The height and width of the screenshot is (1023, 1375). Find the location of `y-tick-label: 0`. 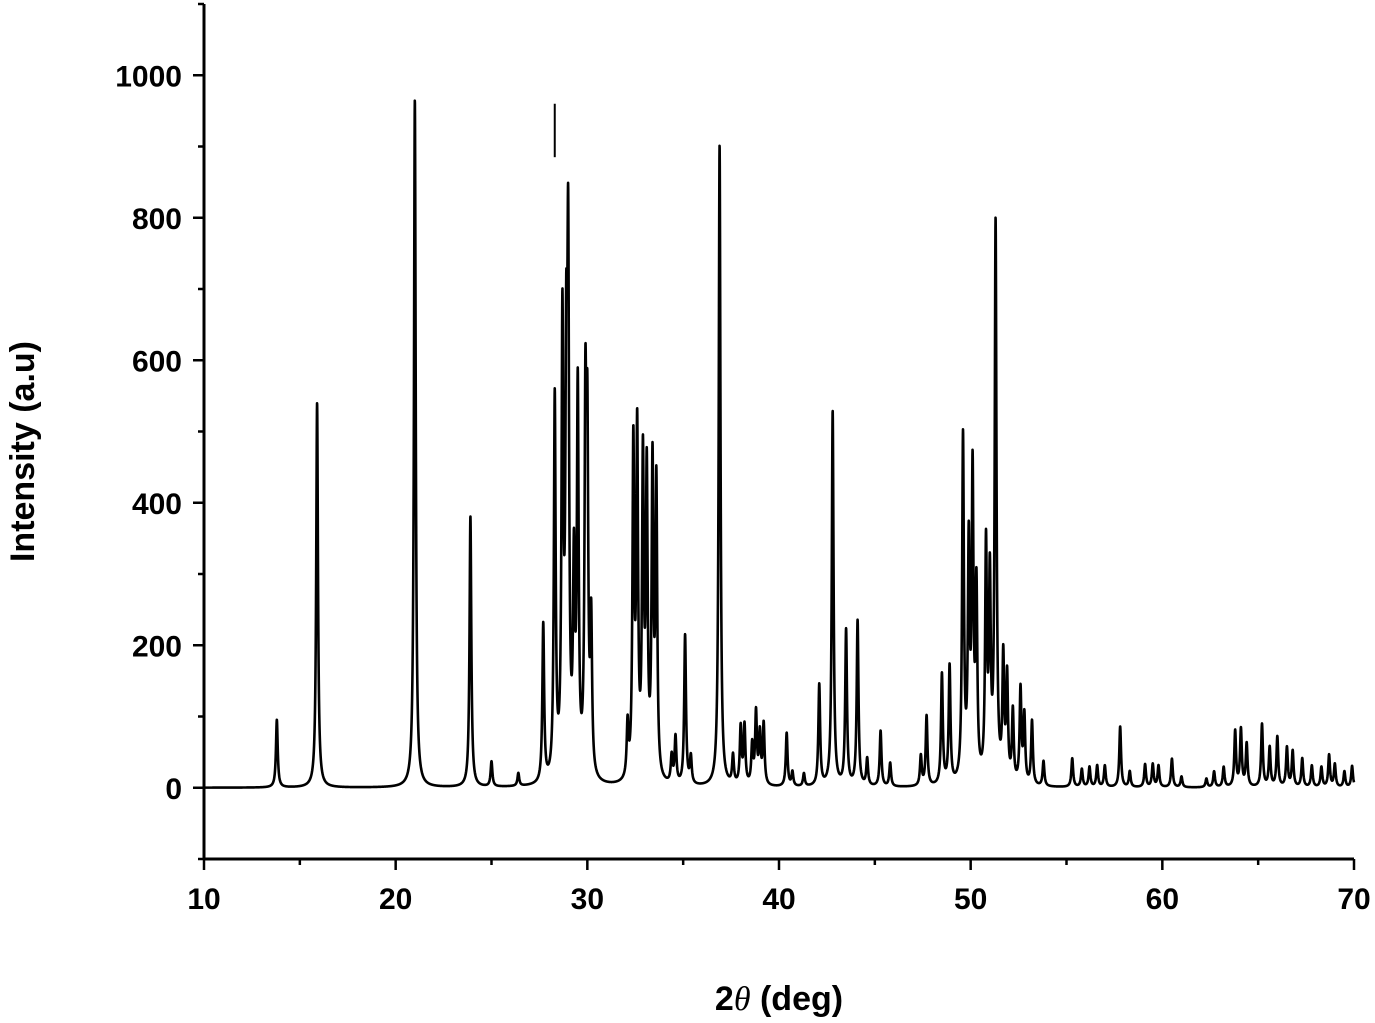

y-tick-label: 0 is located at coordinates (173, 789).